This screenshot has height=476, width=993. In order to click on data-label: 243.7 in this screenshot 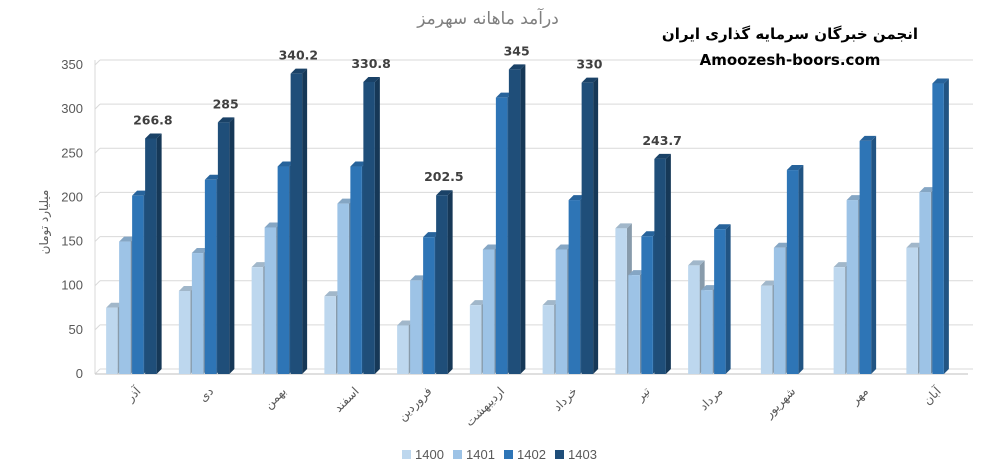, I will do `click(662, 140)`.